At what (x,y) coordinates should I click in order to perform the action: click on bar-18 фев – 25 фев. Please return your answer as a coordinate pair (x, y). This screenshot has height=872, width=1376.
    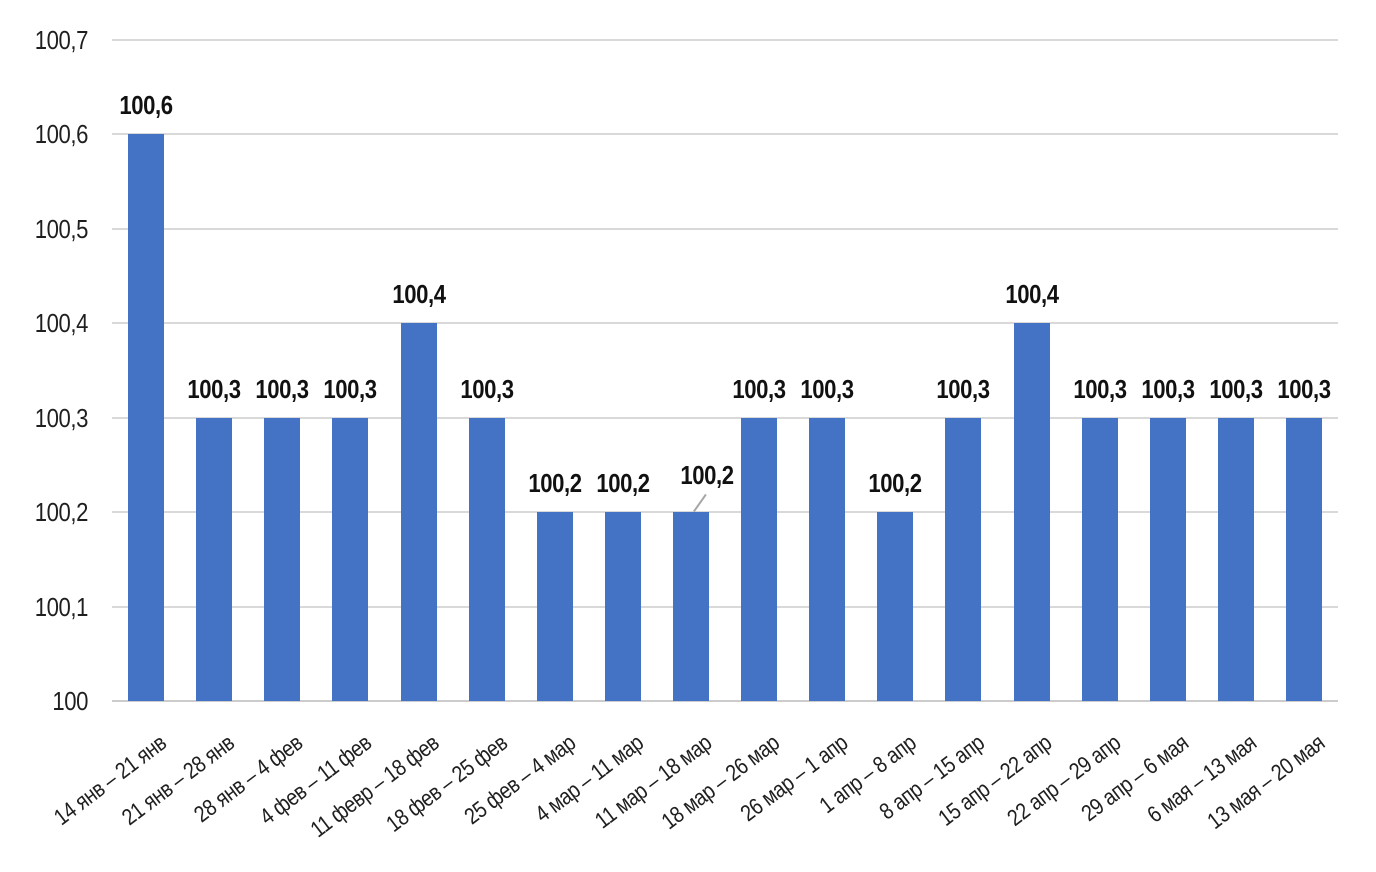
    Looking at the image, I should click on (486, 559).